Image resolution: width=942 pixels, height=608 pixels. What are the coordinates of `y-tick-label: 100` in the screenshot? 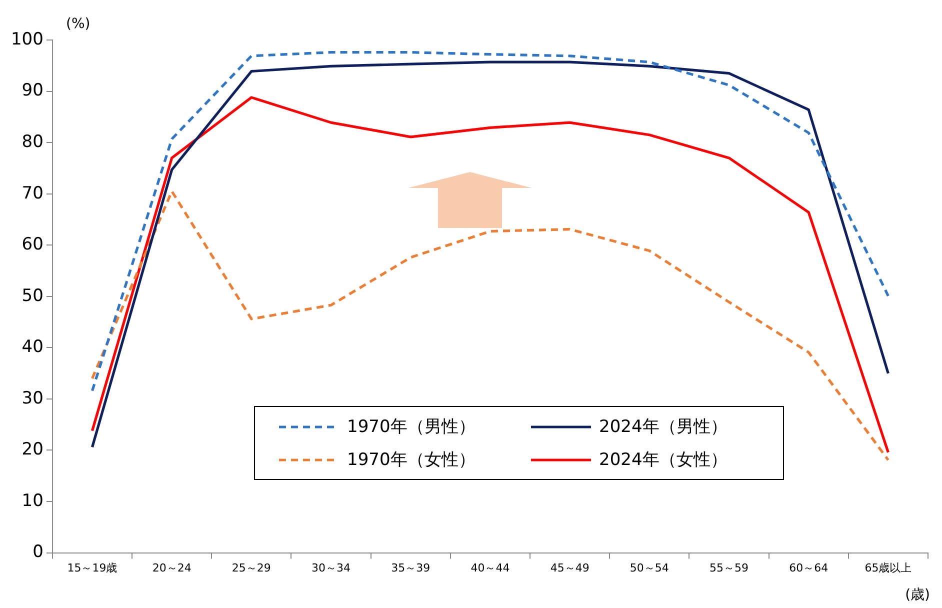 It's located at (27, 39).